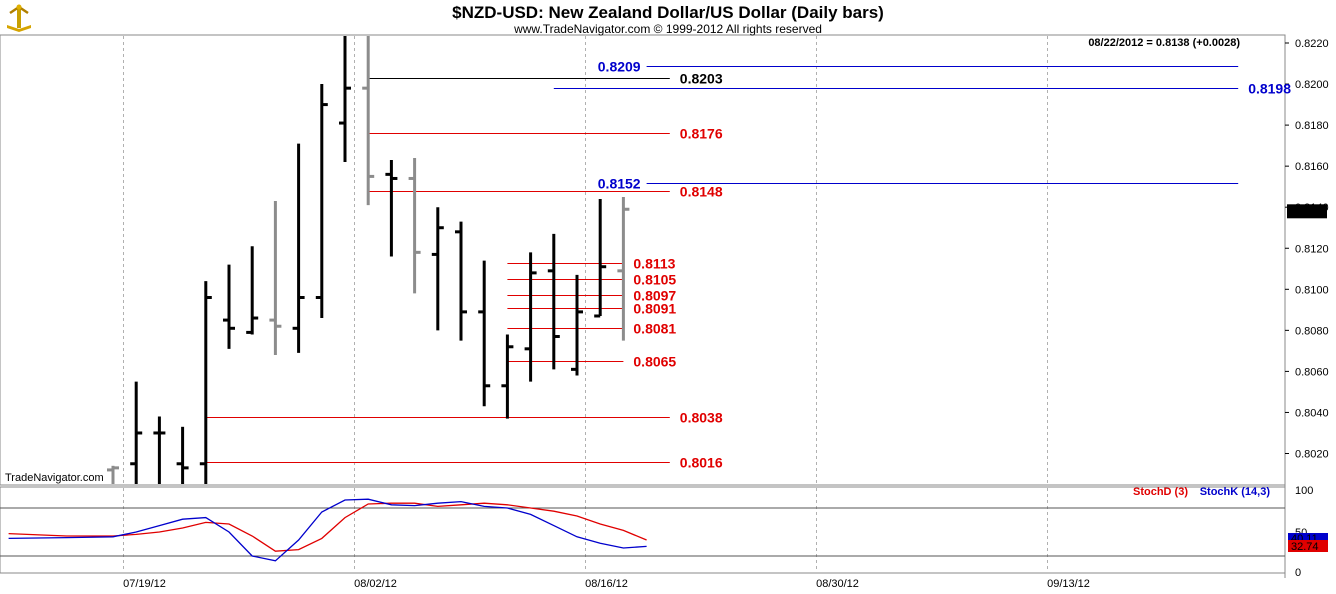 The image size is (1336, 594). What do you see at coordinates (1312, 85) in the screenshot?
I see `price-tick-label: 0.8200` at bounding box center [1312, 85].